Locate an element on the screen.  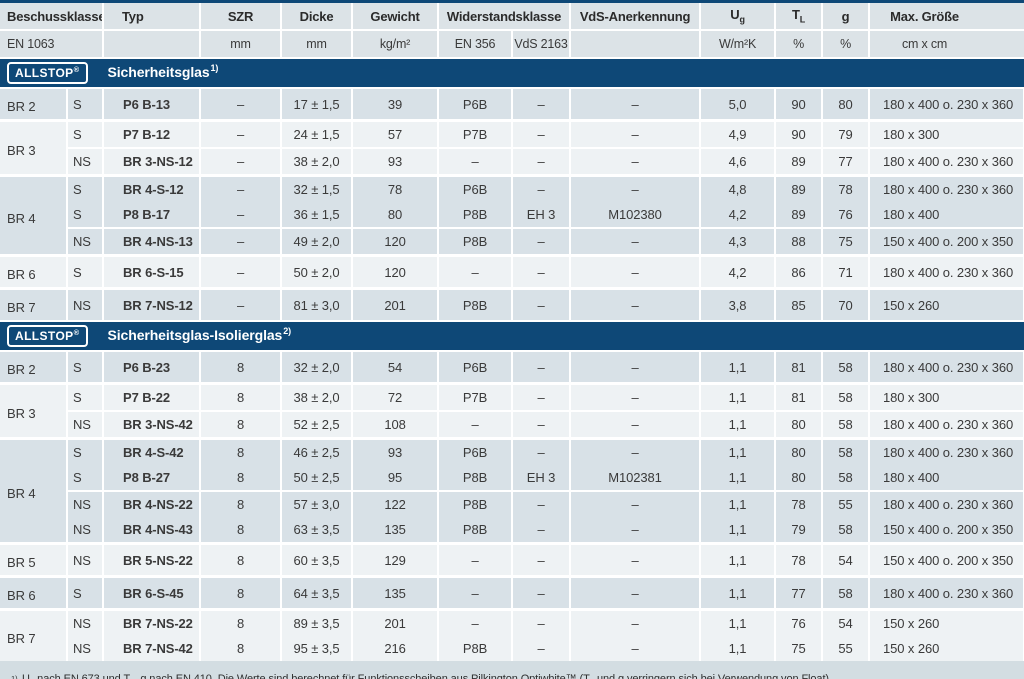
cell-ug: 4,8 is located at coordinates (738, 188).